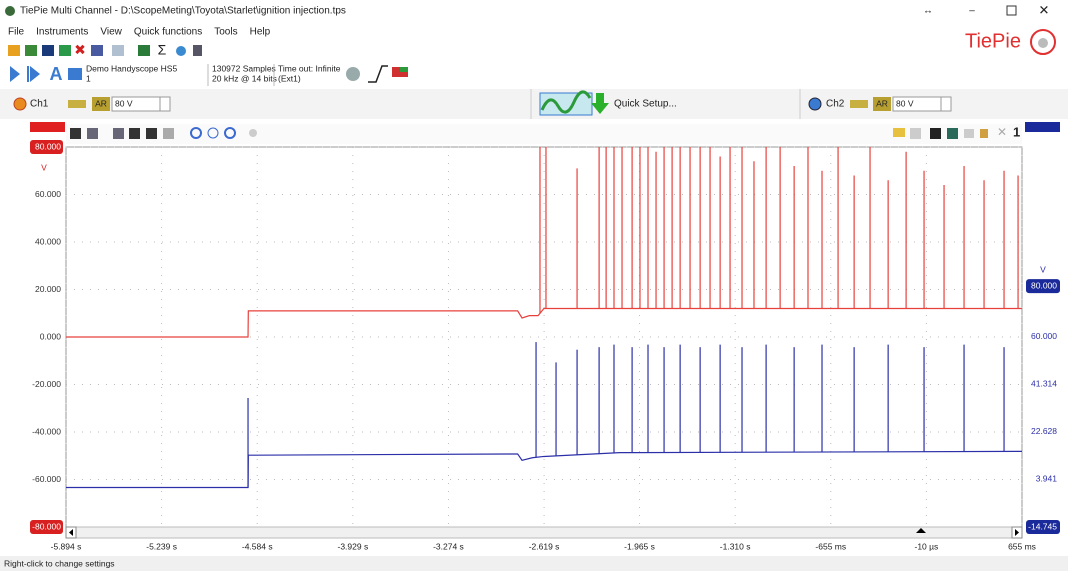  What do you see at coordinates (260, 32) in the screenshot?
I see `menu-item: Help` at bounding box center [260, 32].